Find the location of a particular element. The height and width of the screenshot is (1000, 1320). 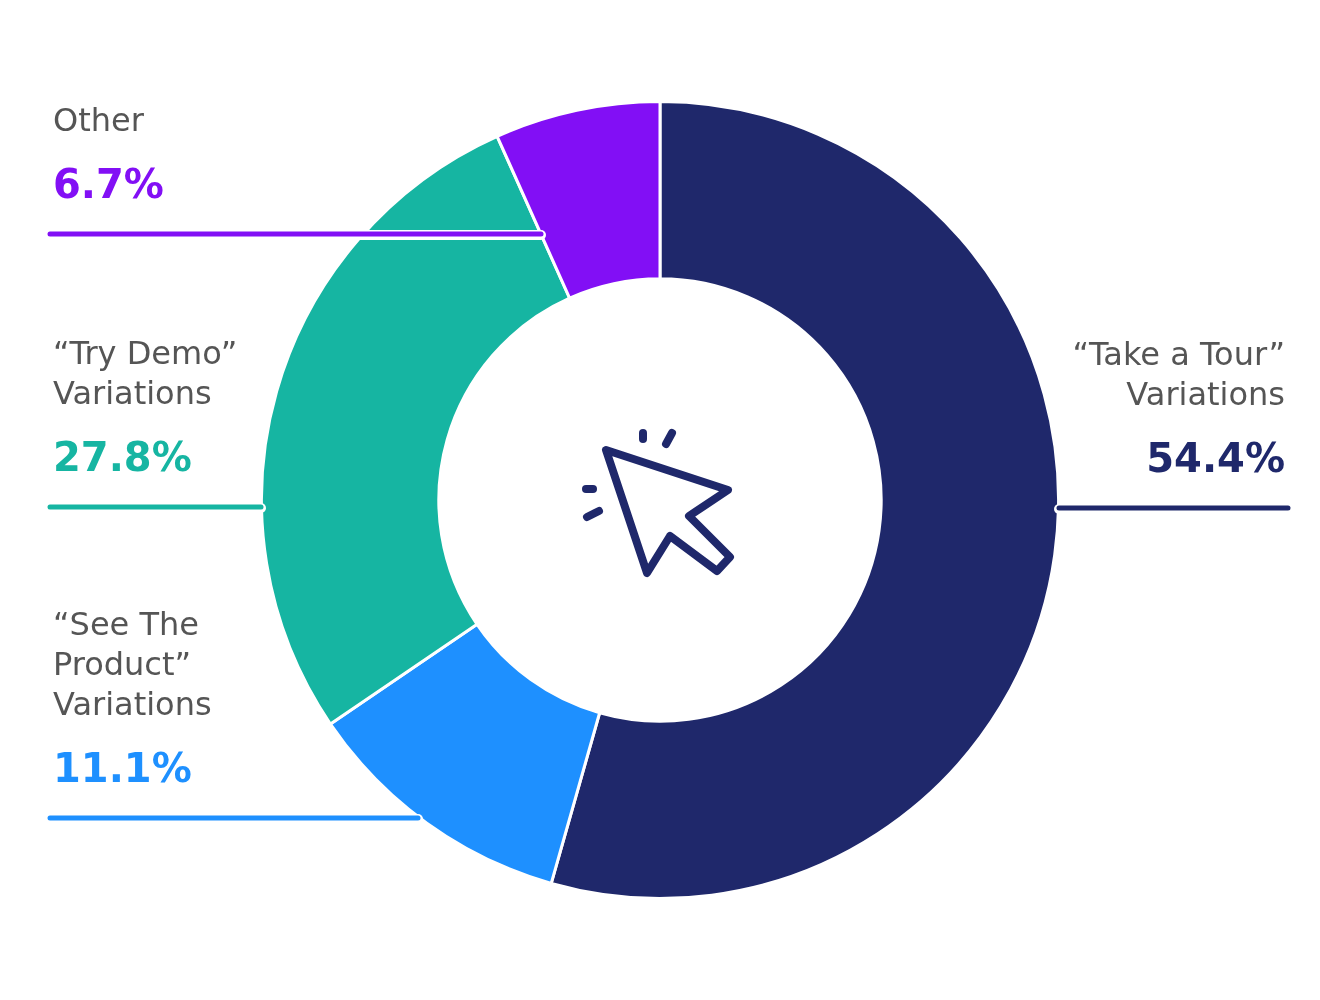

slice-label: “Take a Tour” Variations is located at coordinates (1178, 374).